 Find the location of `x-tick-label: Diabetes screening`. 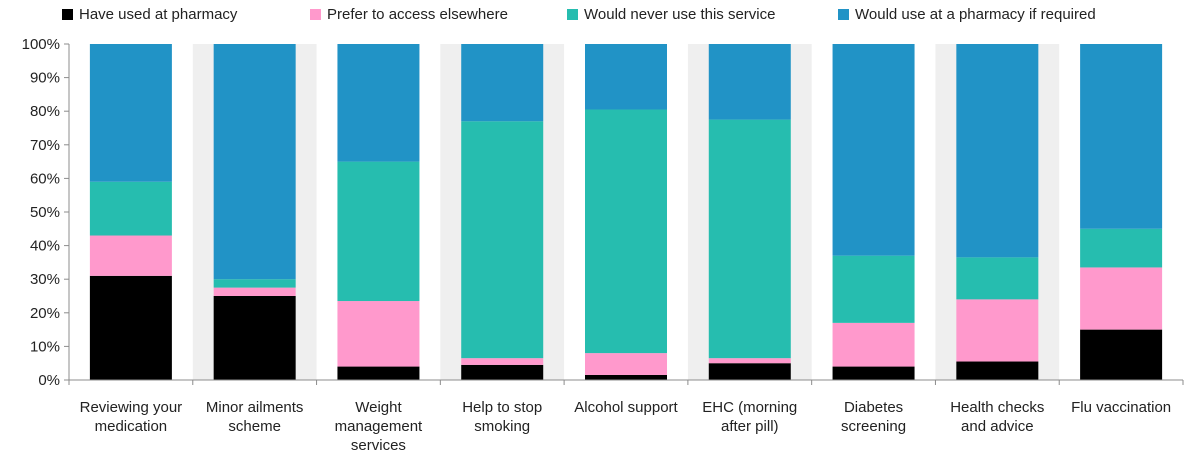

x-tick-label: Diabetes screening is located at coordinates (873, 417).